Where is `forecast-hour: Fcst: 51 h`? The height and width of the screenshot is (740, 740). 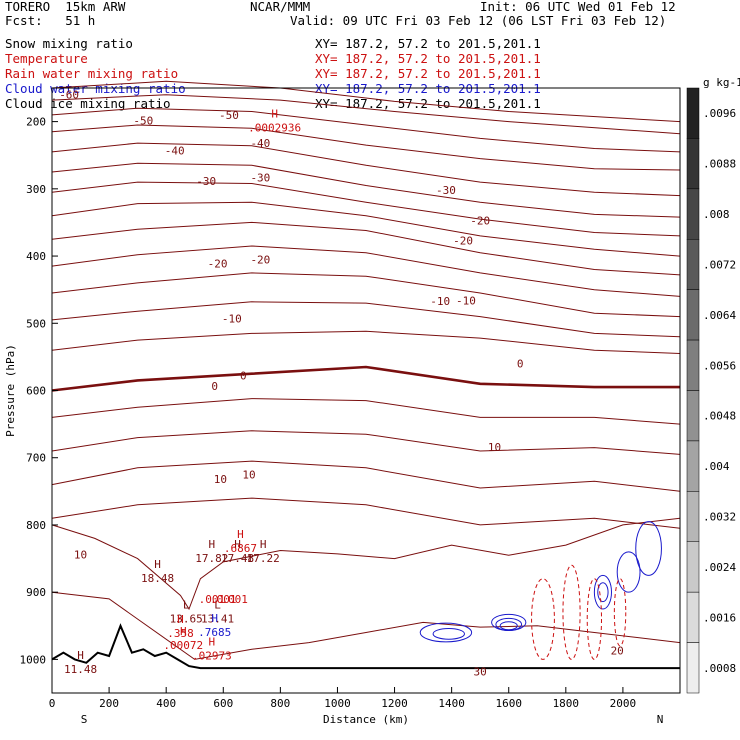
forecast-hour: Fcst: 51 h is located at coordinates (50, 20).